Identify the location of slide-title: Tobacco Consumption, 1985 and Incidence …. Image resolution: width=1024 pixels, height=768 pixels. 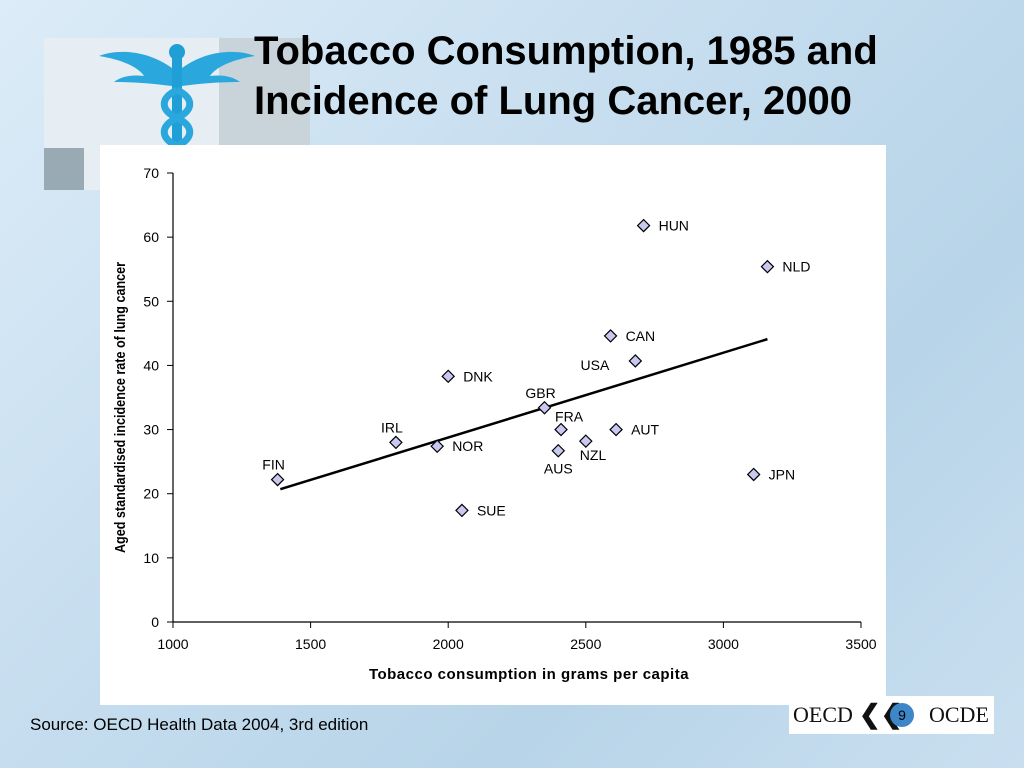
(634, 76).